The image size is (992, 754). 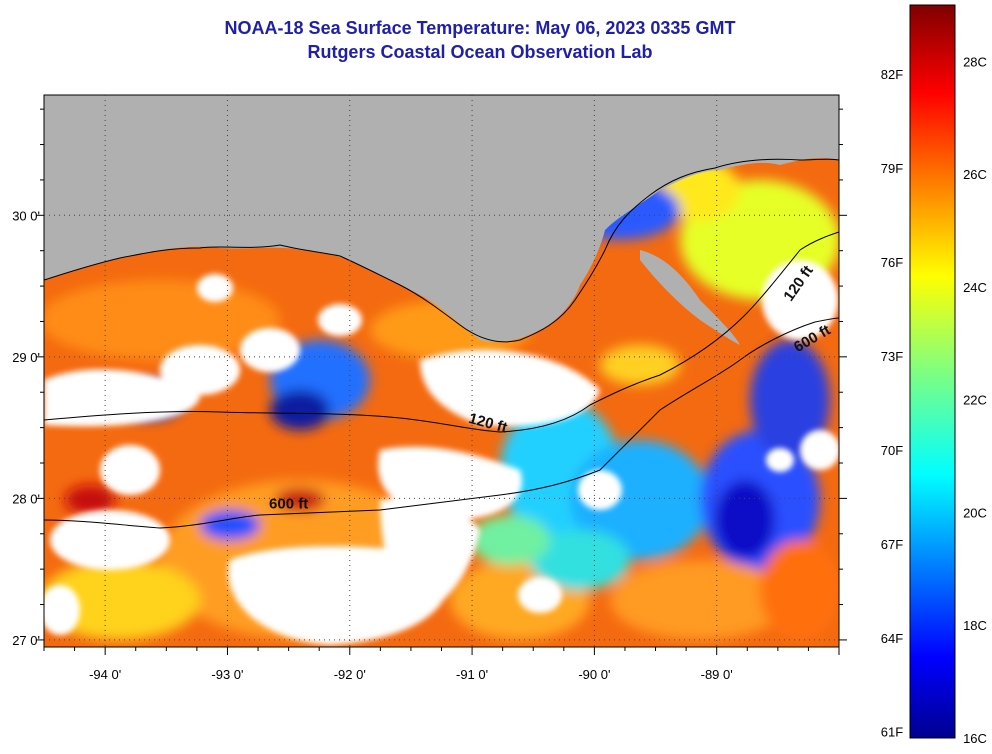 What do you see at coordinates (892, 262) in the screenshot?
I see `colorbar-fahrenheit-label: 76F` at bounding box center [892, 262].